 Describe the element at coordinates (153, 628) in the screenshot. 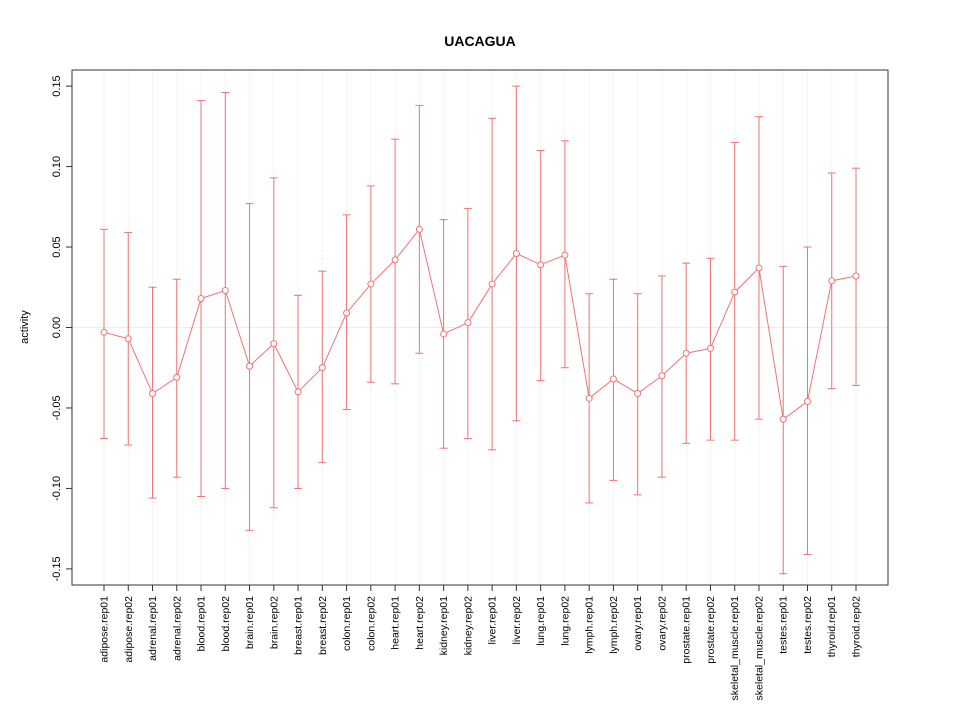

I see `x-tick-label: adrenal.rep01` at that location.